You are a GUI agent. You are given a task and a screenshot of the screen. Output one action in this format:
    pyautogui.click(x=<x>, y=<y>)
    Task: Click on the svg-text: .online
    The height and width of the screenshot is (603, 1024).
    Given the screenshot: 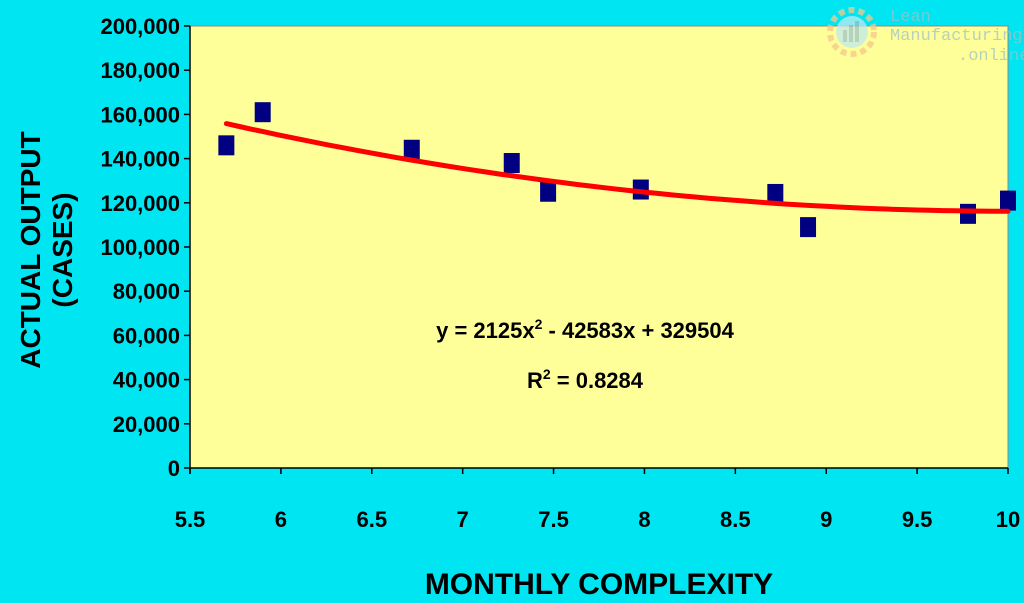 What is the action you would take?
    pyautogui.click(x=991, y=56)
    